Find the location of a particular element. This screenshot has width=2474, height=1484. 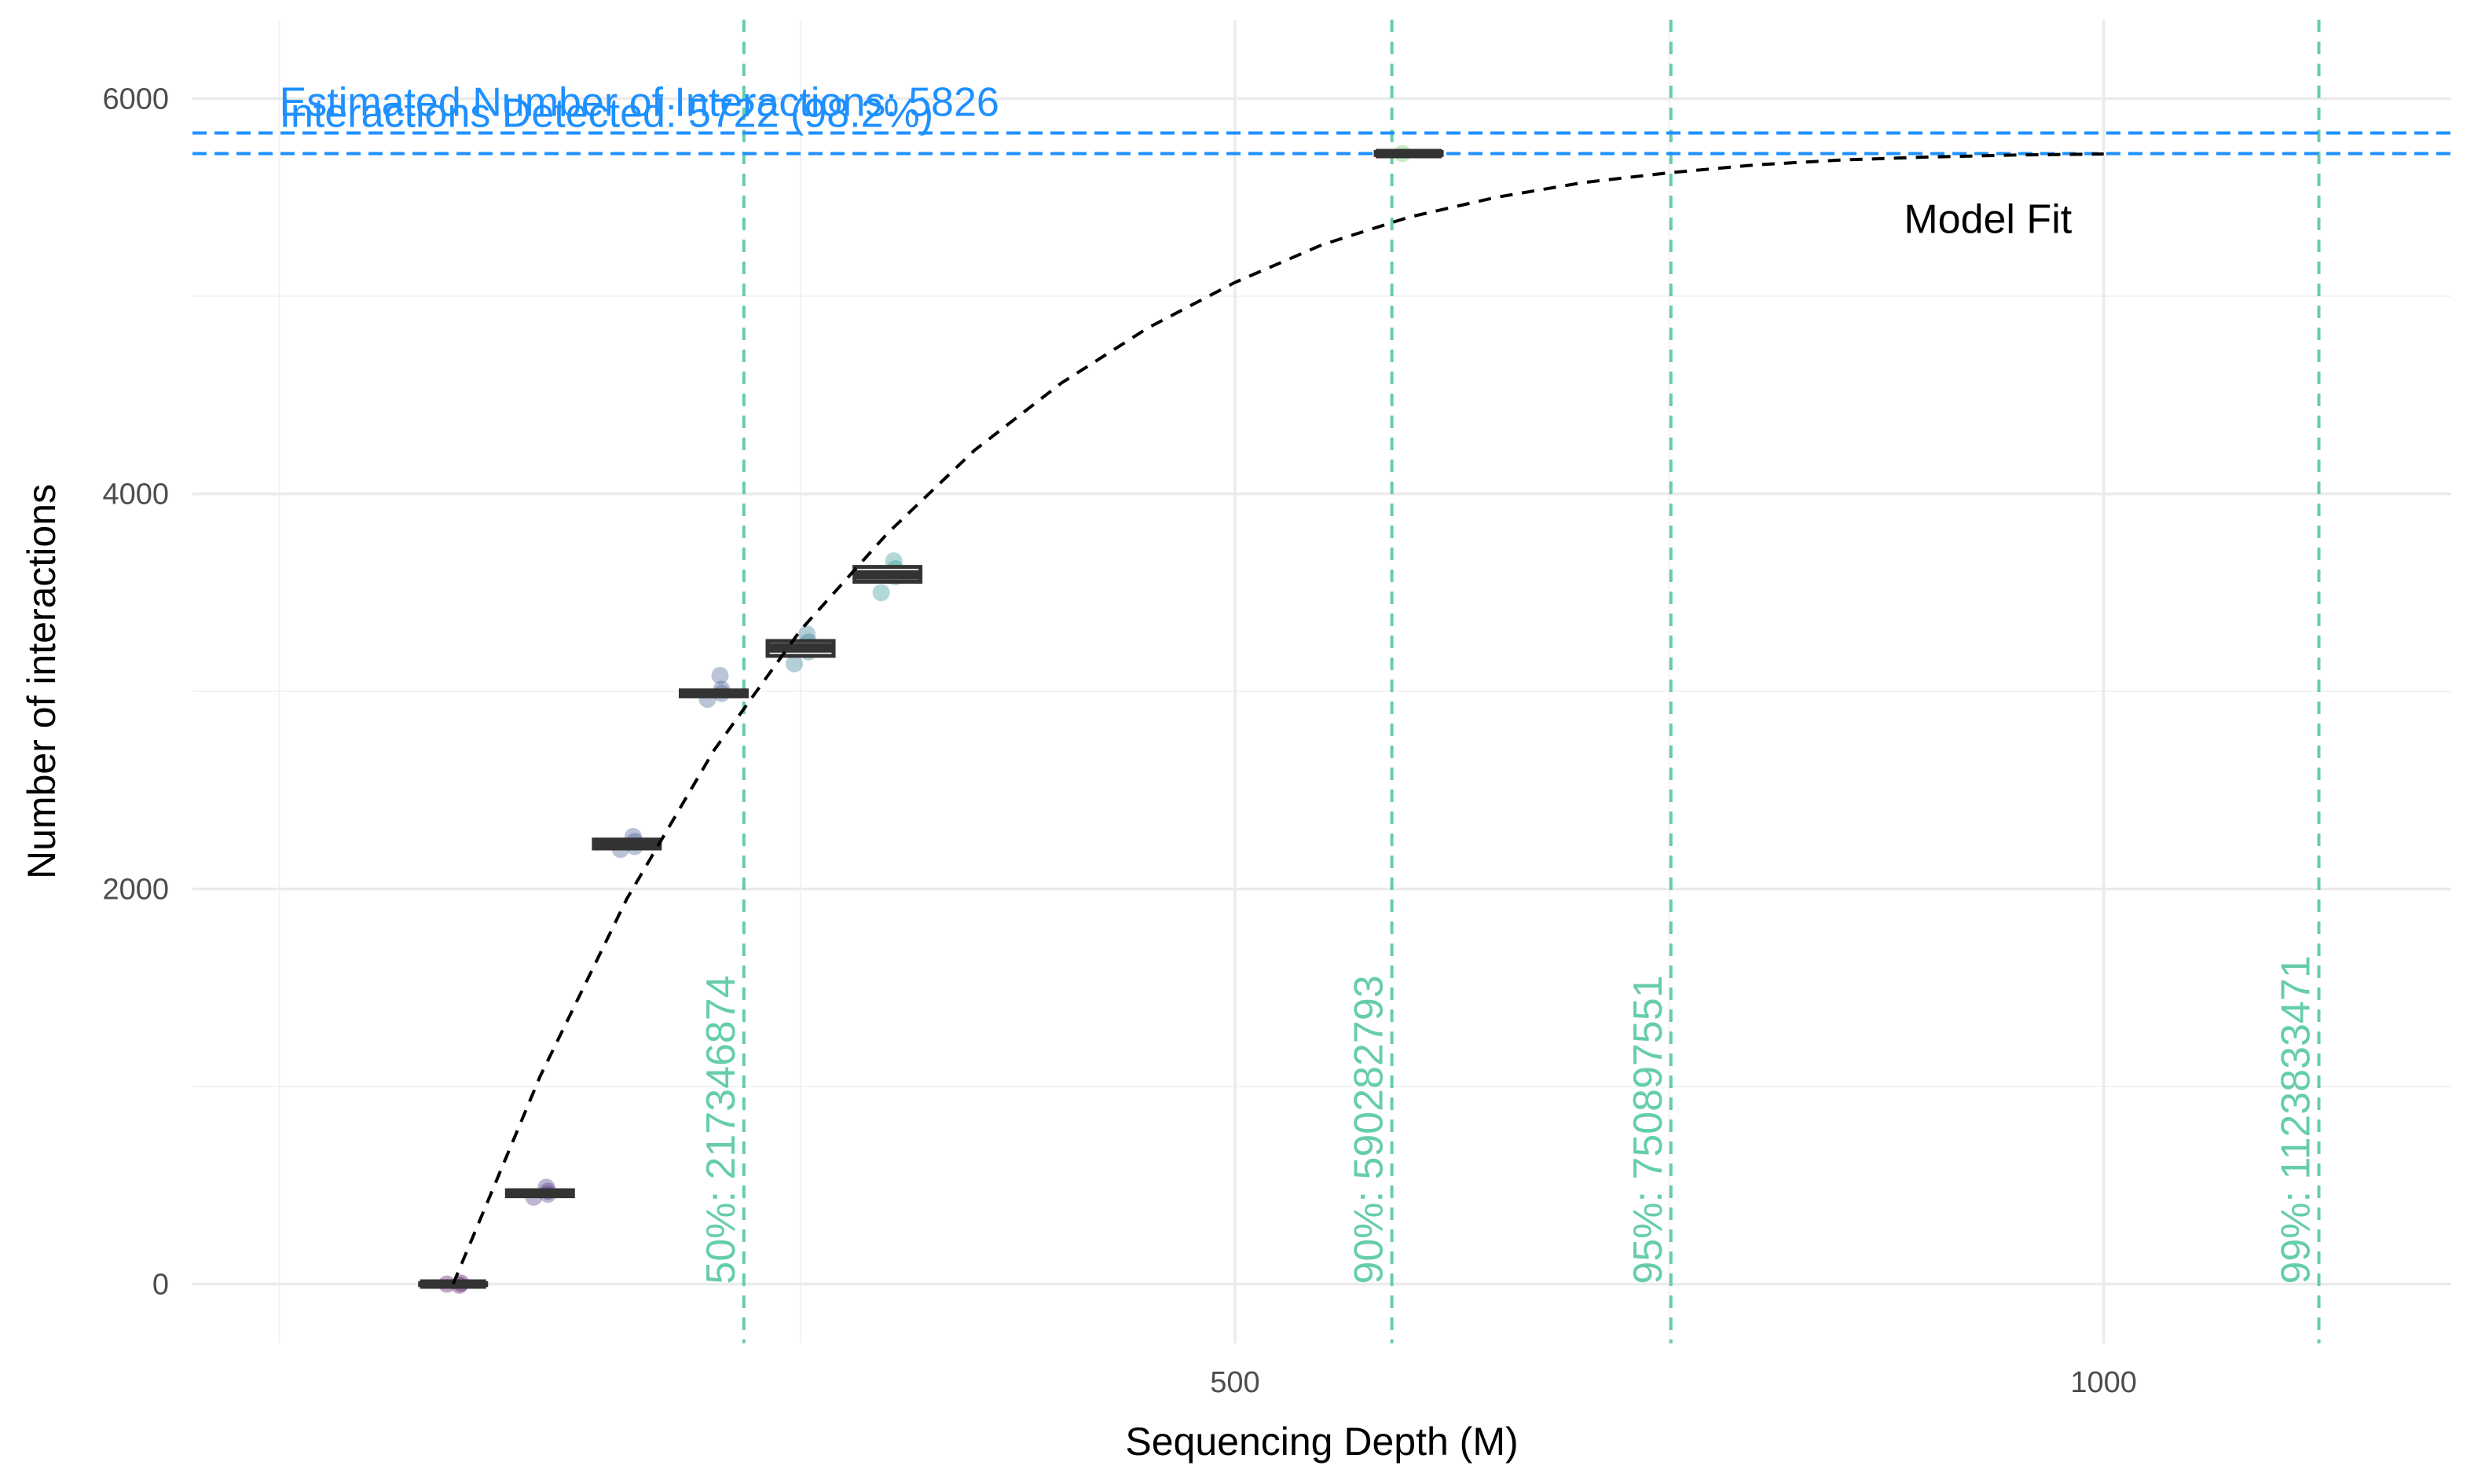

percentile-label: 90%: 590282793 is located at coordinates (1369, 1129).